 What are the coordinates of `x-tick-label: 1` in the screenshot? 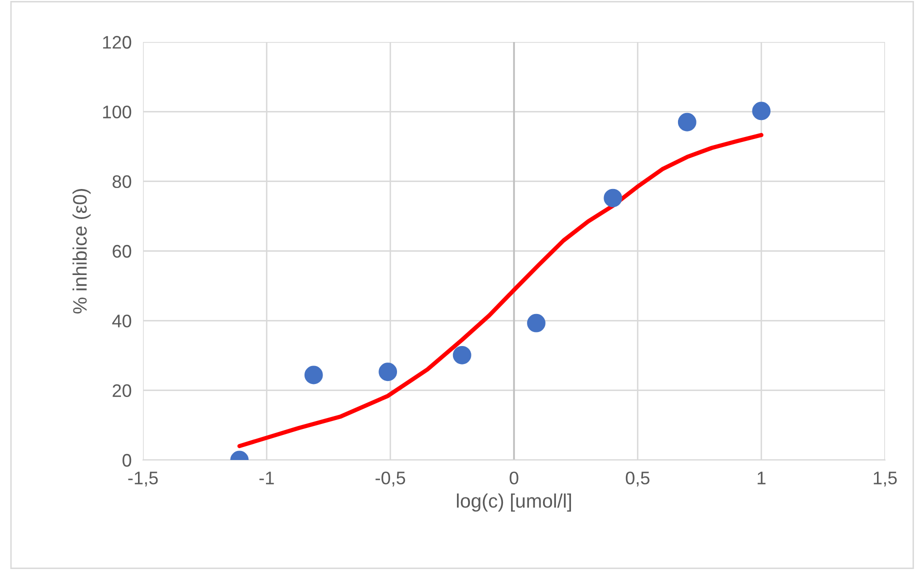 It's located at (762, 478).